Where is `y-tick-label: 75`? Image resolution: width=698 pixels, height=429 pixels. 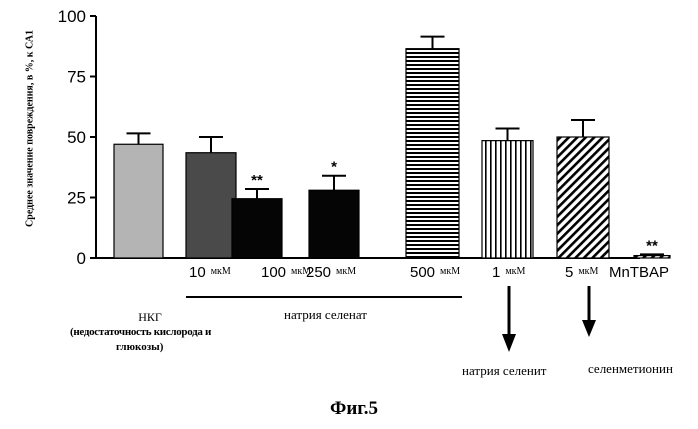
y-tick-label: 75 is located at coordinates (76, 77).